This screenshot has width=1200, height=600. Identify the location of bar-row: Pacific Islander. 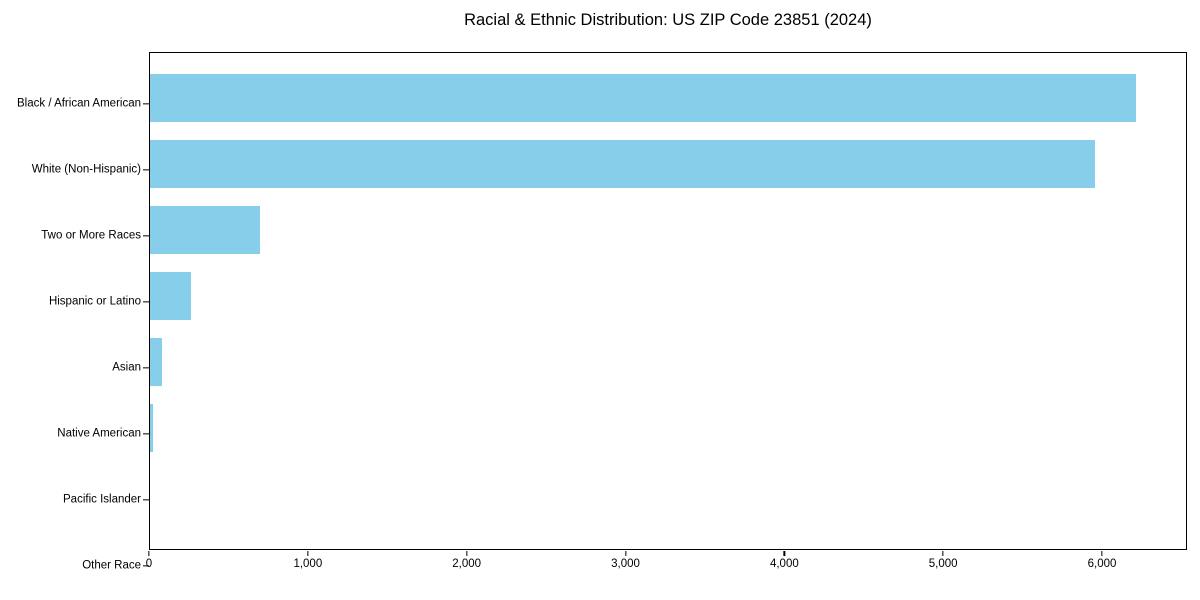
(624, 500).